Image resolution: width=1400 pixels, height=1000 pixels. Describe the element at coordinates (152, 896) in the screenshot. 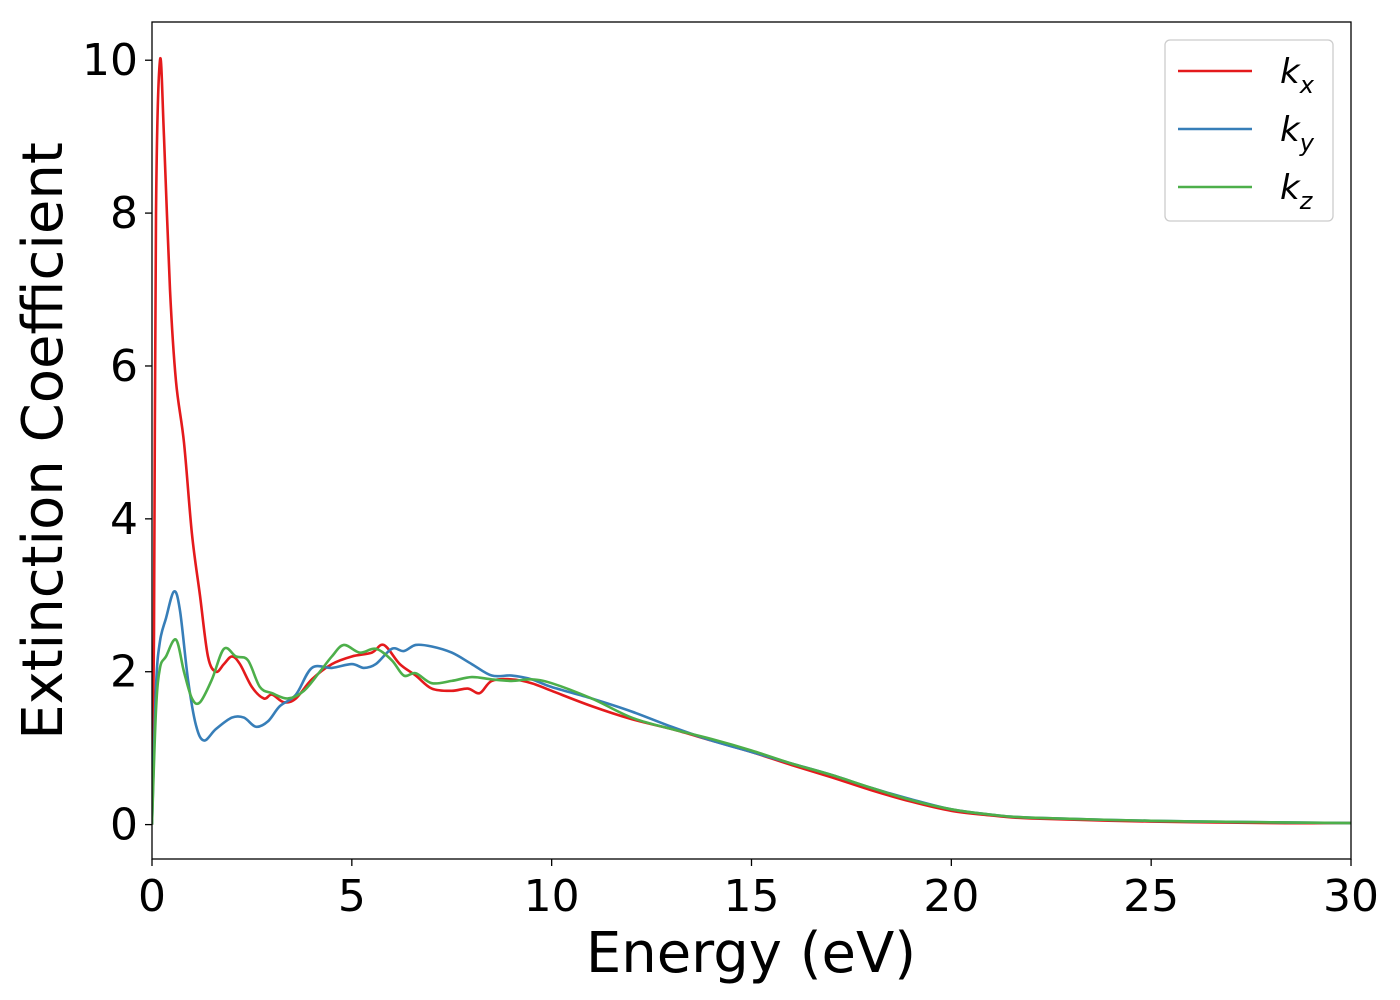

I see `x-tick-label: 0` at that location.